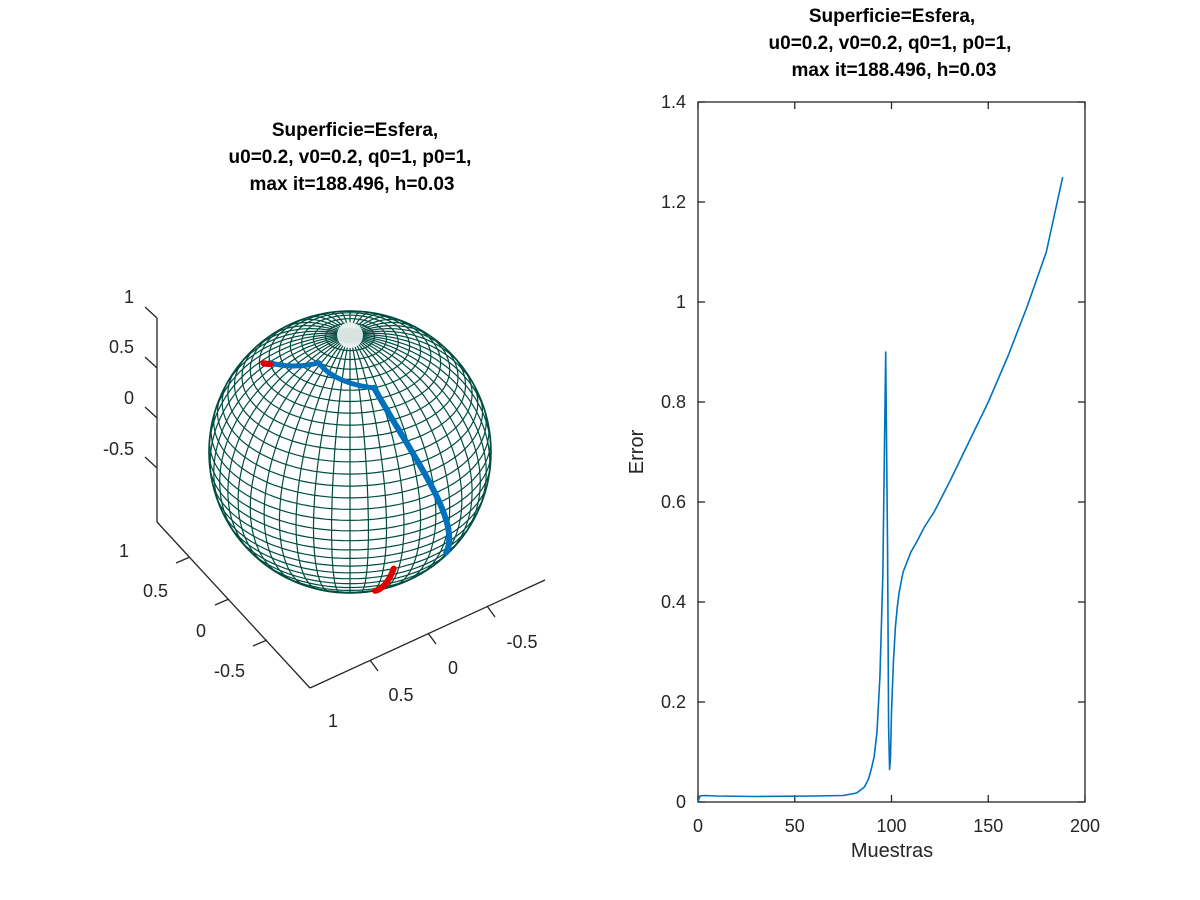  I want to click on pole-highlight, so click(350, 335).